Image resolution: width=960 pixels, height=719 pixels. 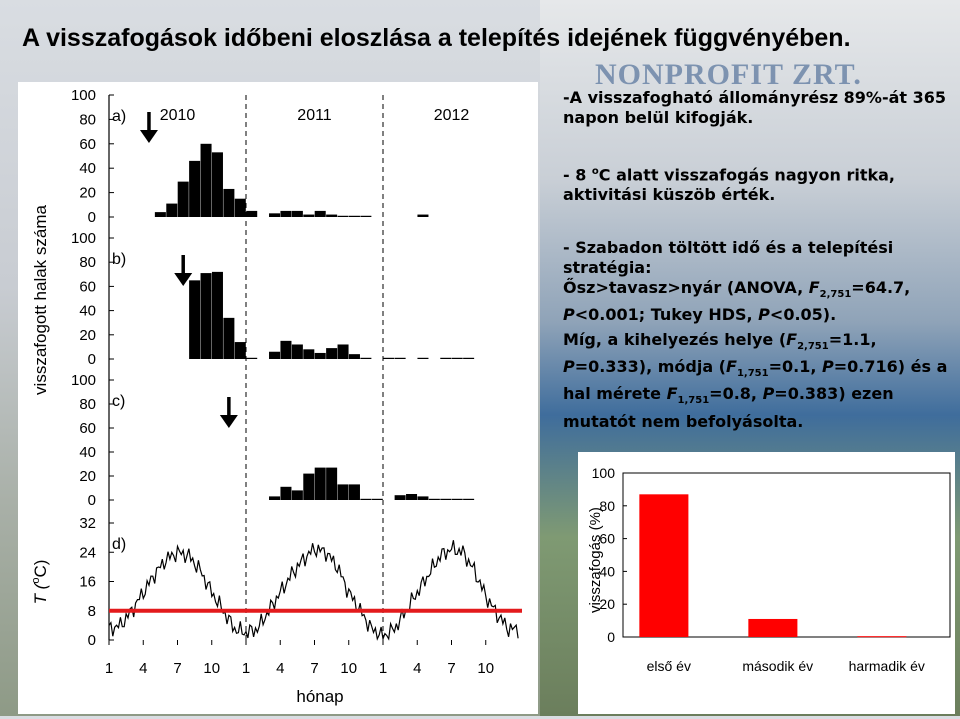 What do you see at coordinates (675, 339) in the screenshot?
I see `bullet-text: Míg, a kihelyezés helye (` at bounding box center [675, 339].